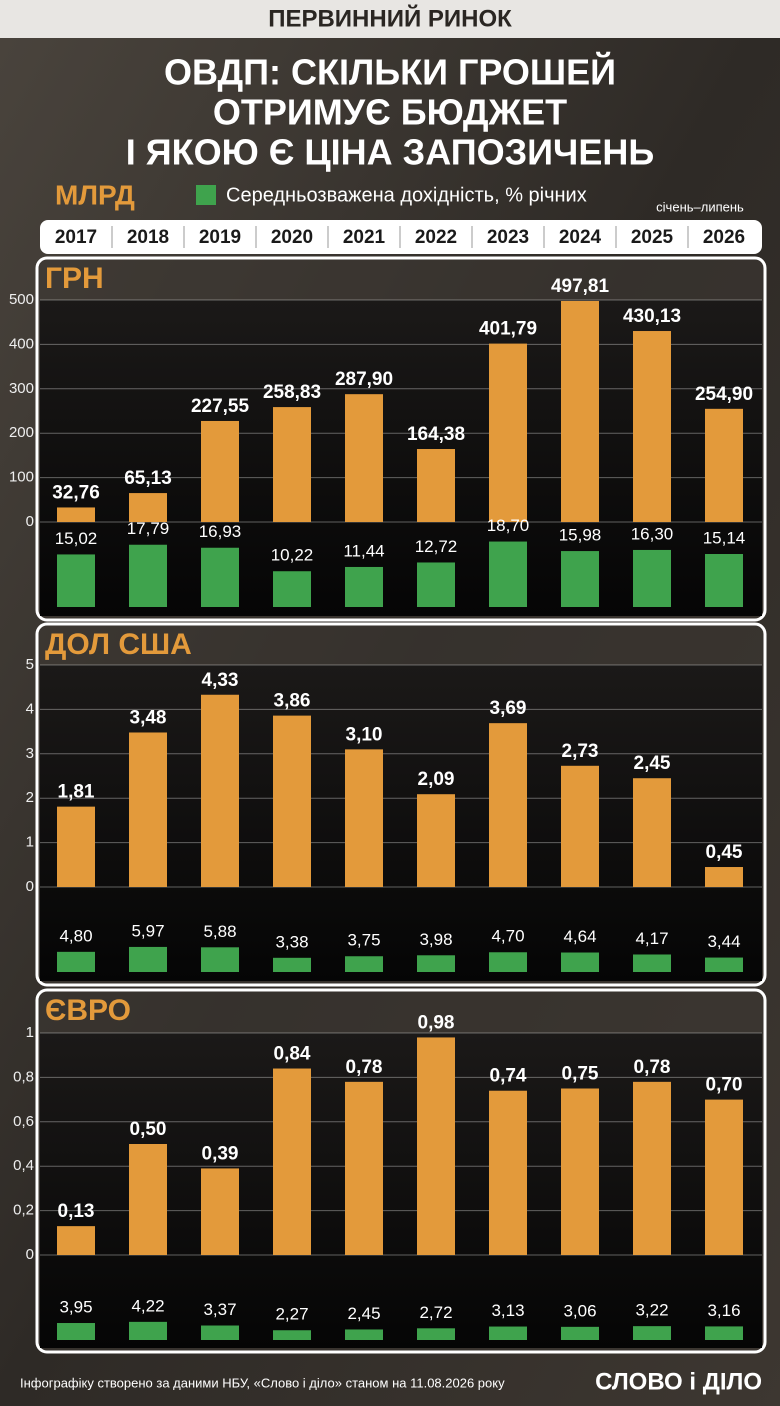 Image resolution: width=780 pixels, height=1406 pixels. I want to click on amount-label: 0,70, so click(724, 1085).